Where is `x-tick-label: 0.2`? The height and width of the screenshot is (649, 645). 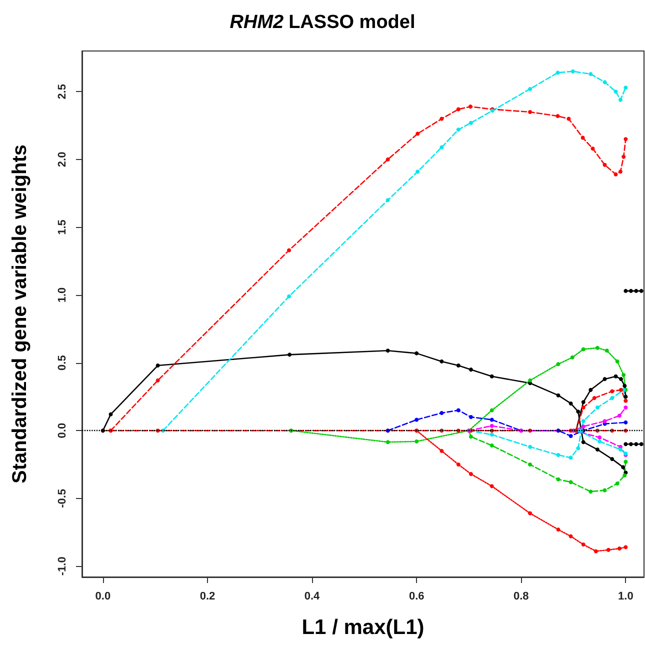 x-tick-label: 0.2 is located at coordinates (208, 596).